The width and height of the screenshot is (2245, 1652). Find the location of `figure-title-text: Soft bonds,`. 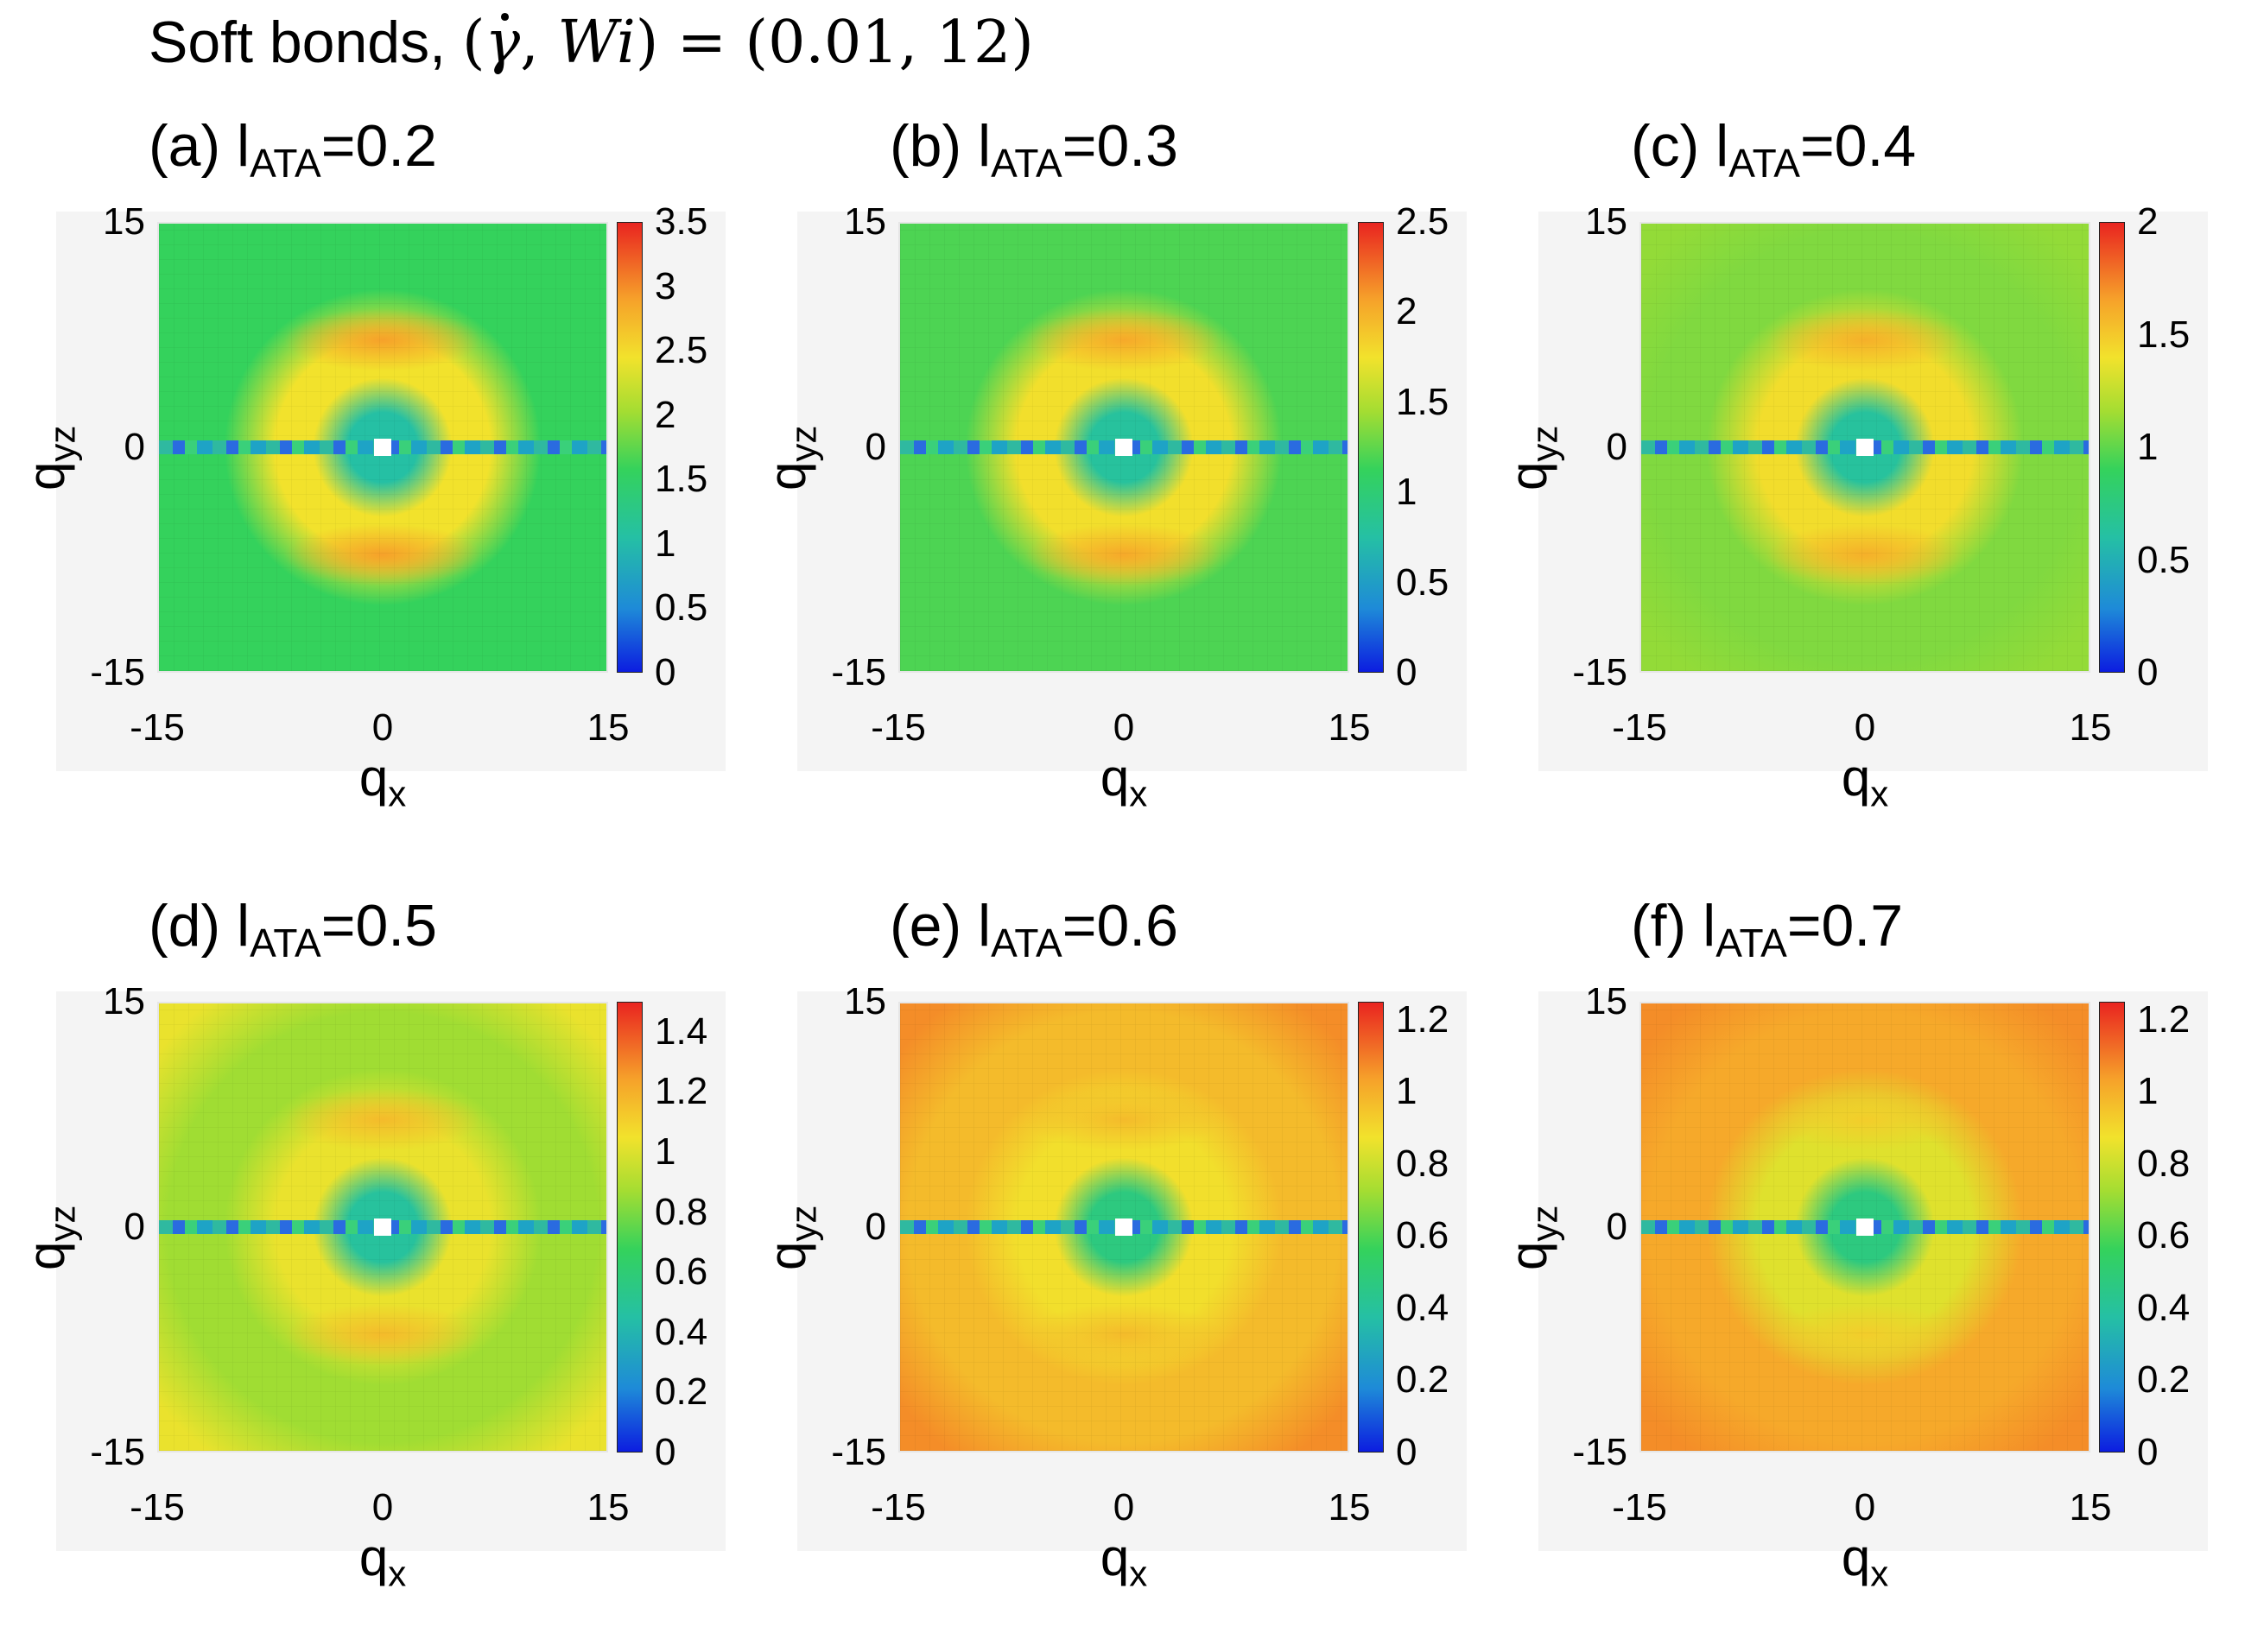

figure-title-text: Soft bonds, is located at coordinates (298, 42).